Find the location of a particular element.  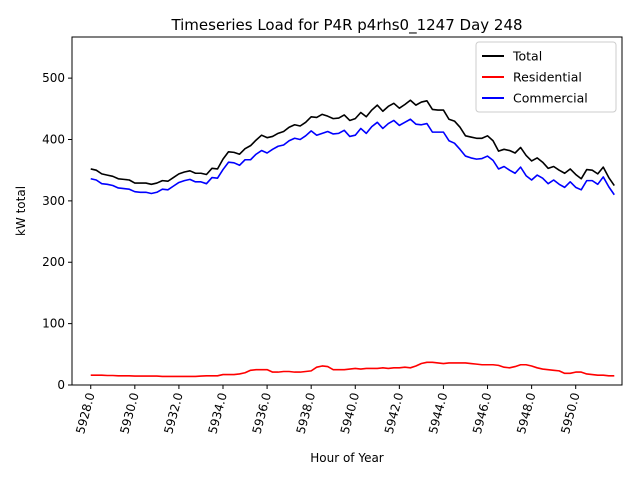

series-line-total is located at coordinates (352, 142).